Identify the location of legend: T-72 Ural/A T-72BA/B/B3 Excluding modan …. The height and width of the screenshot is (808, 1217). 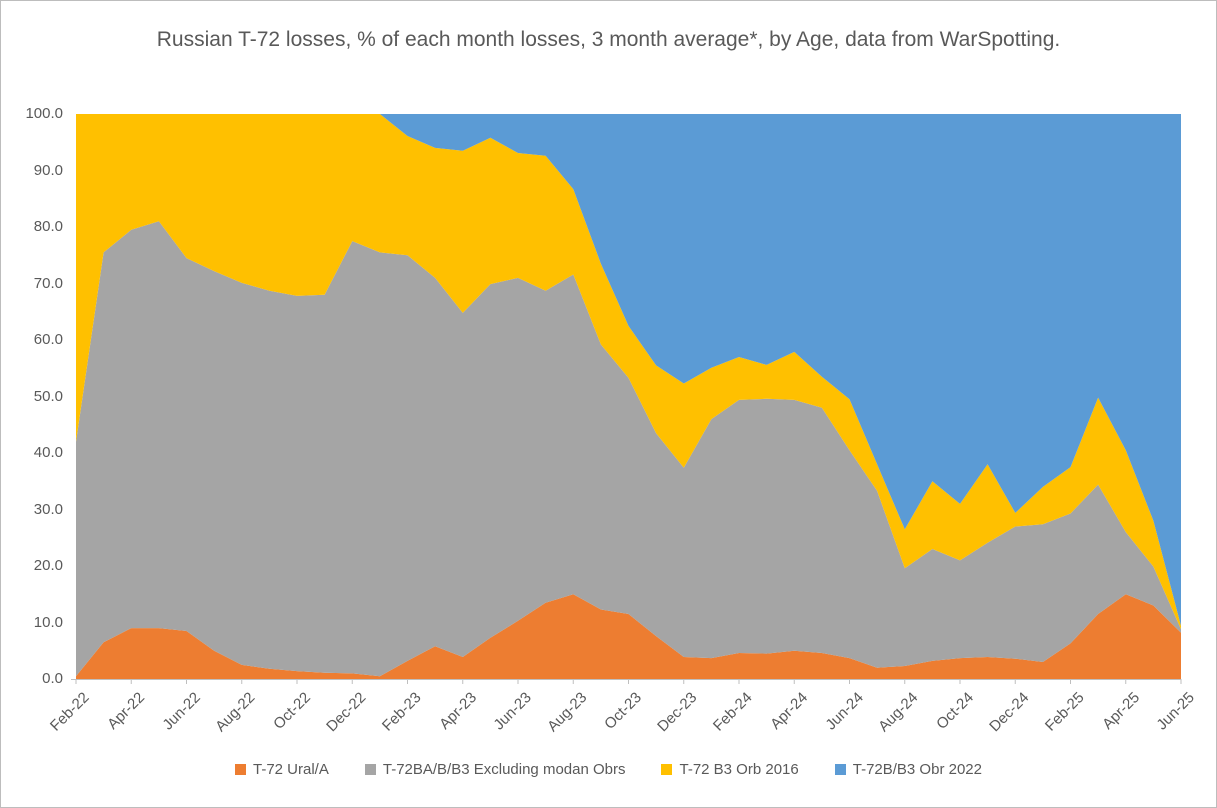
(608, 769).